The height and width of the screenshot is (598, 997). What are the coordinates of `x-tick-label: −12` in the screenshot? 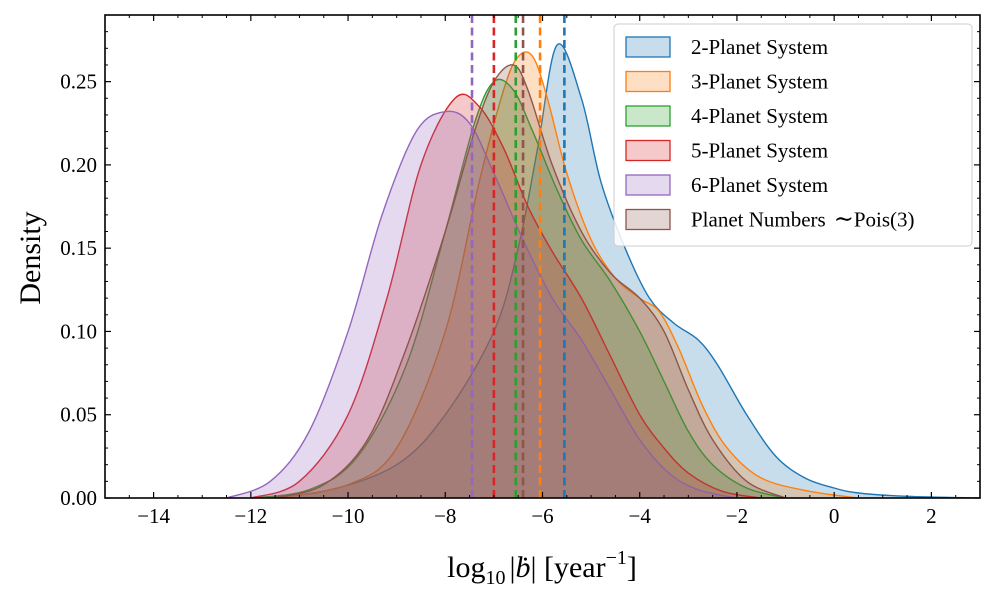 It's located at (250, 516).